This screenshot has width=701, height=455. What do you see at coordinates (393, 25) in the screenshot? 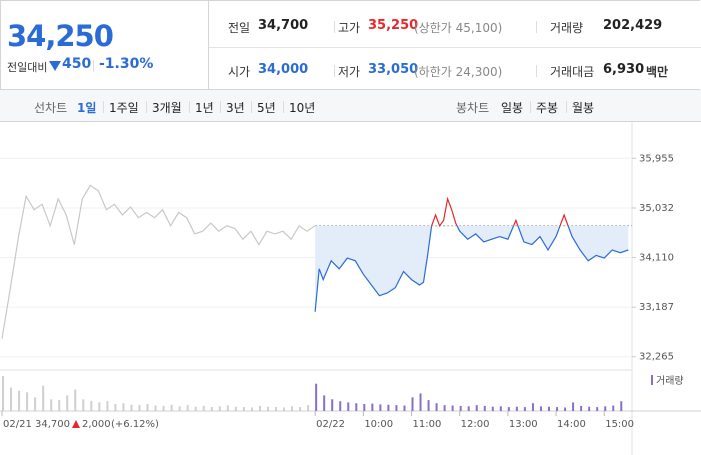
I see `stat-value: 35,250` at bounding box center [393, 25].